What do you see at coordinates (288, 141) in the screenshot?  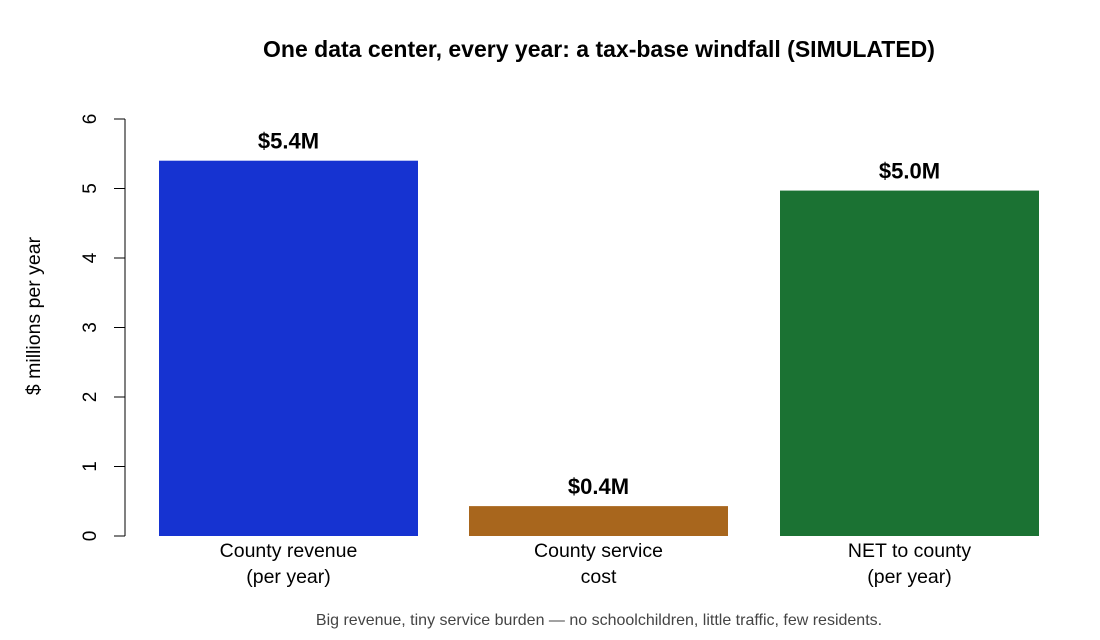 I see `bar-value-label: $5.4M` at bounding box center [288, 141].